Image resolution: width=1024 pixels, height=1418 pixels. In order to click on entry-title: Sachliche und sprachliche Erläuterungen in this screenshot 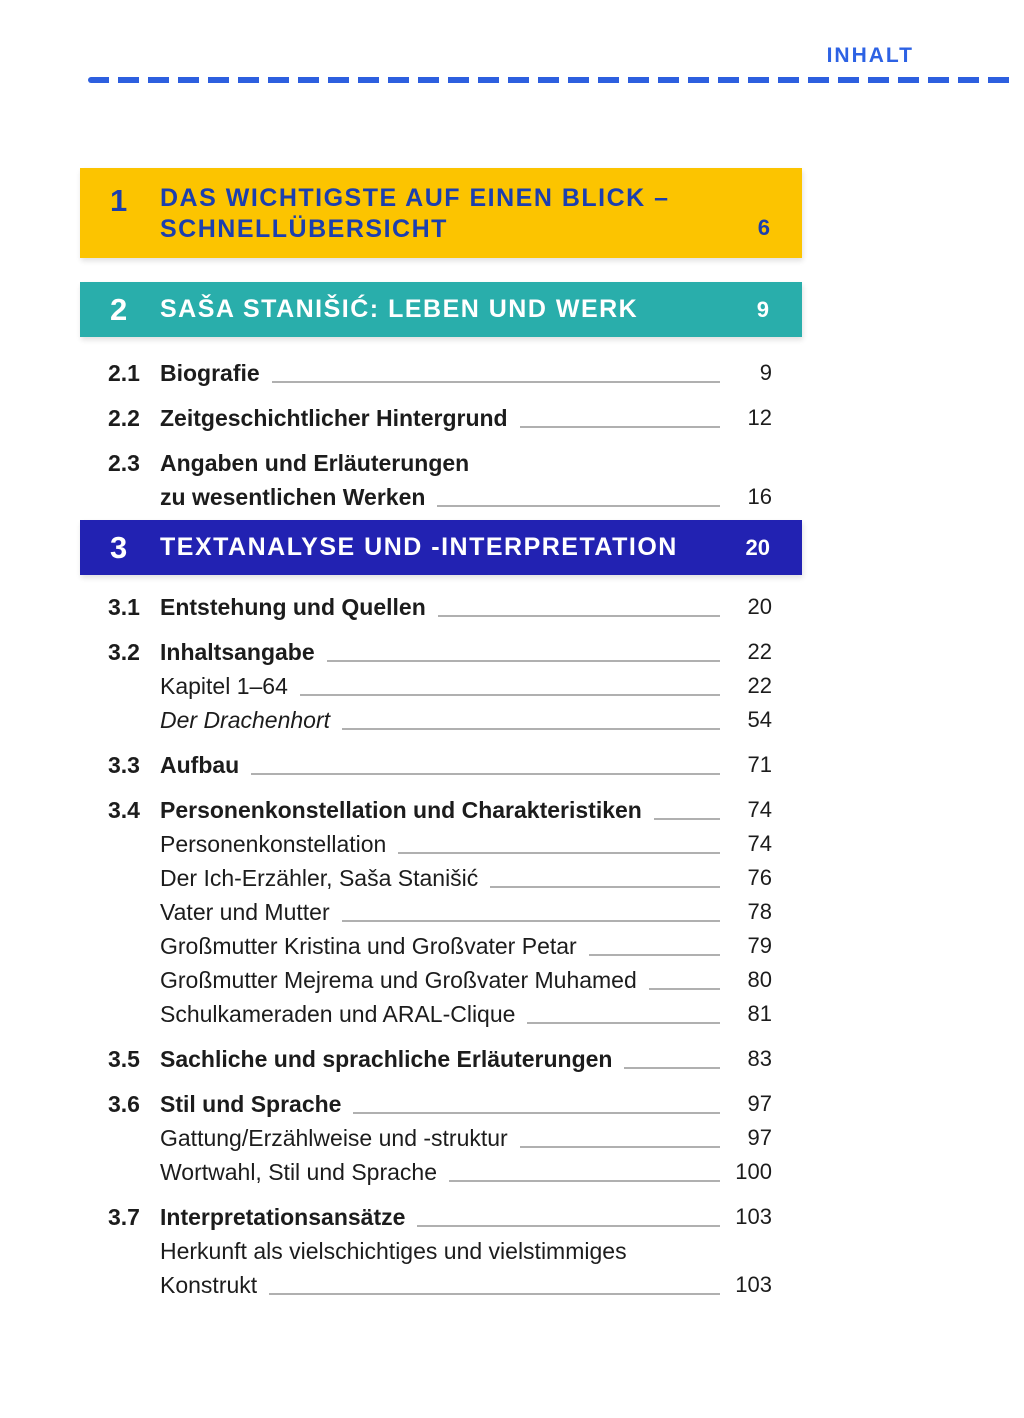, I will do `click(386, 1058)`.